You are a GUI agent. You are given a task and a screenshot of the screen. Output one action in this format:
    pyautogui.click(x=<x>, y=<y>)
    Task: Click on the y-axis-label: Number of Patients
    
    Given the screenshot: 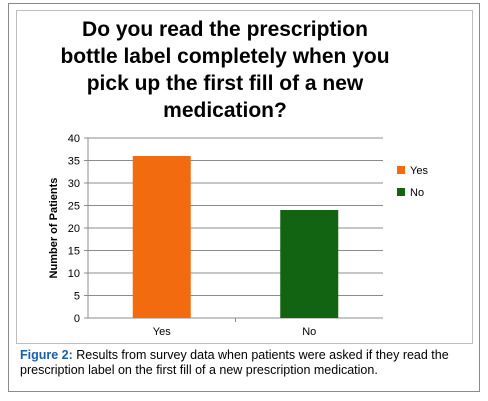 What is the action you would take?
    pyautogui.click(x=54, y=228)
    